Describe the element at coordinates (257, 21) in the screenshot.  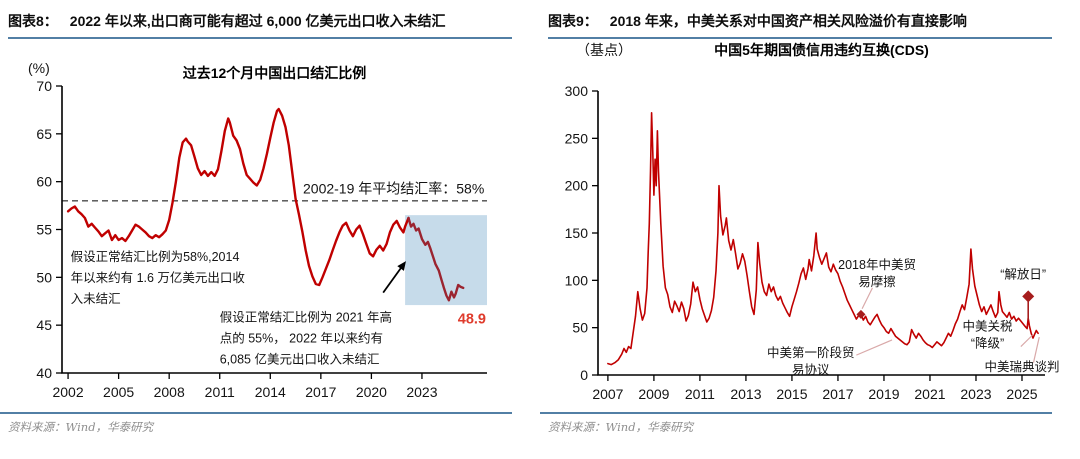
I see `figure8-caption-title: 2022 年以来,出口商可能有超过 6,000 亿美元出口收入未结汇` at that location.